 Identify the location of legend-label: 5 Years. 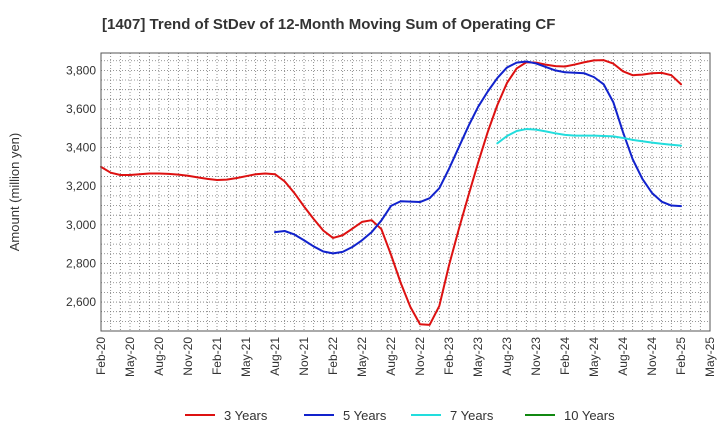
(365, 415).